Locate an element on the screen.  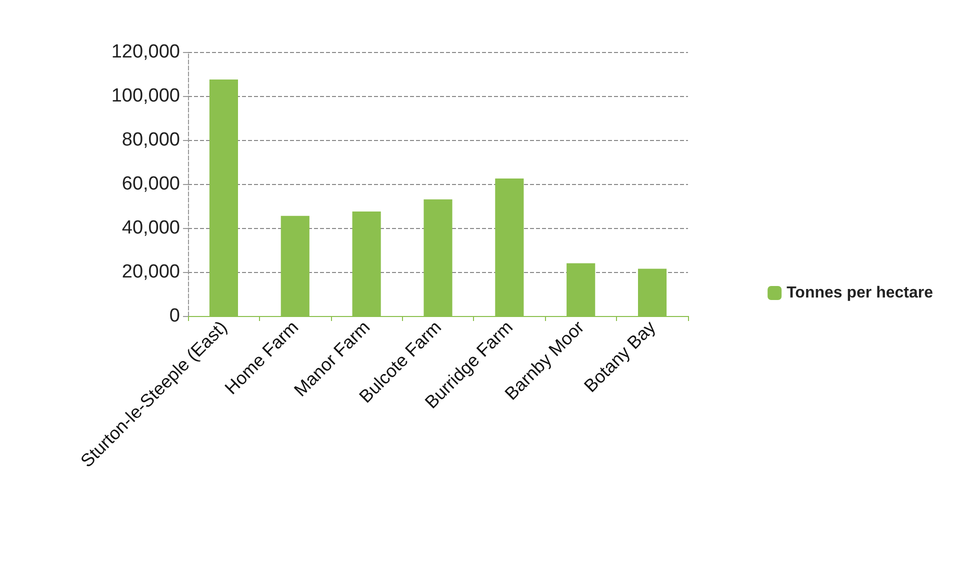
y-tick-label: 0 is located at coordinates (174, 316).